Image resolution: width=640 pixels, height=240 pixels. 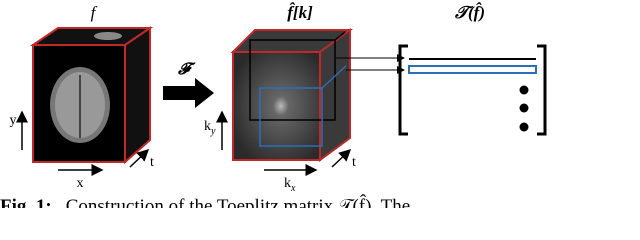 I want to click on image-cube, so click(x=91, y=95).